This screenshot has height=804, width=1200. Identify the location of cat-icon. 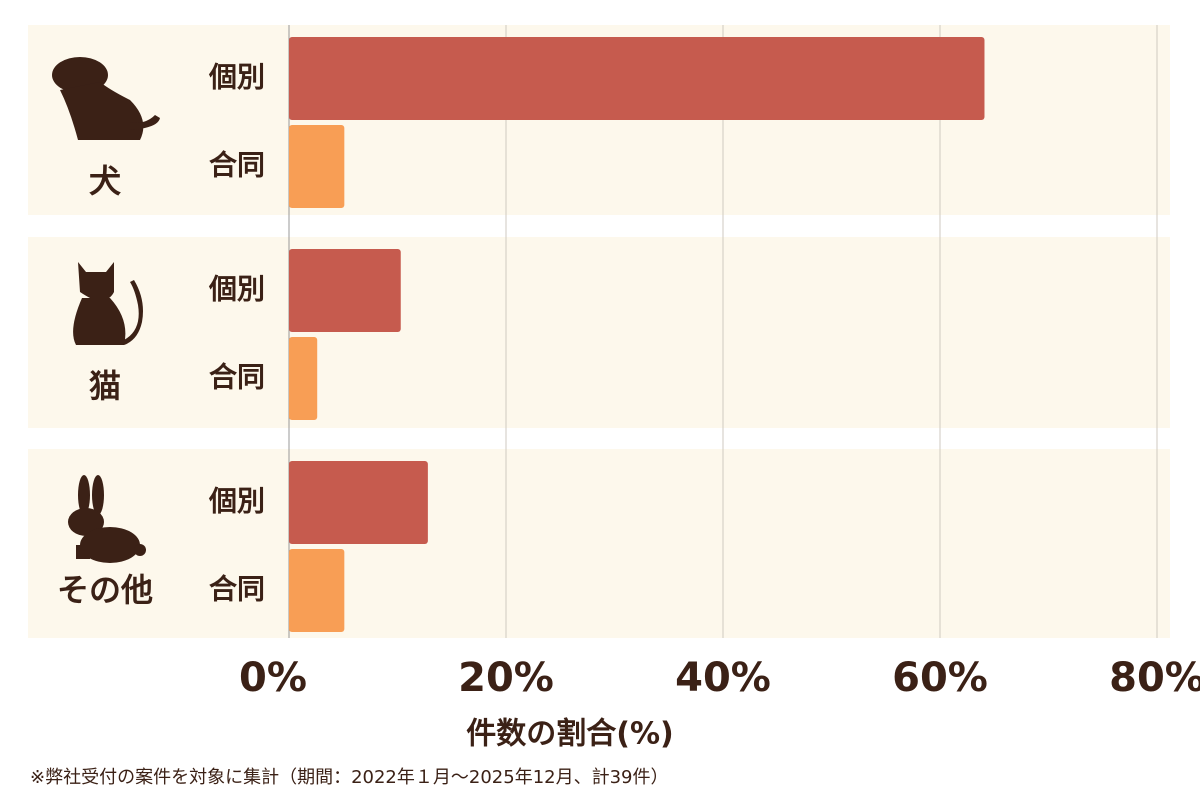
(108, 303).